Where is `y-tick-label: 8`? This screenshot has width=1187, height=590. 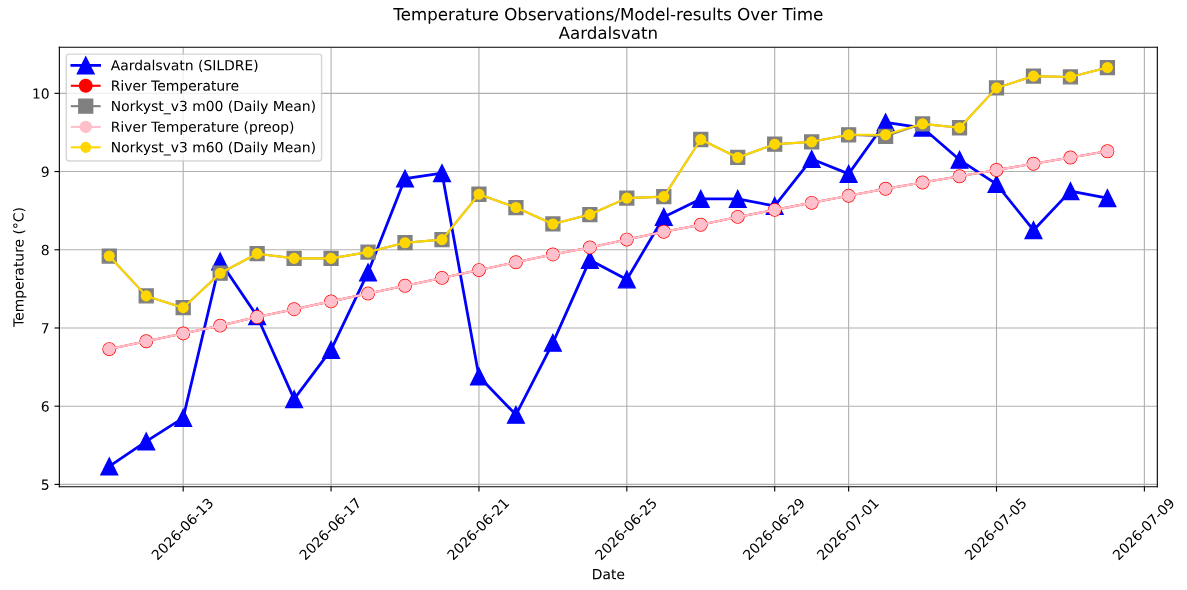
y-tick-label: 8 is located at coordinates (45, 250).